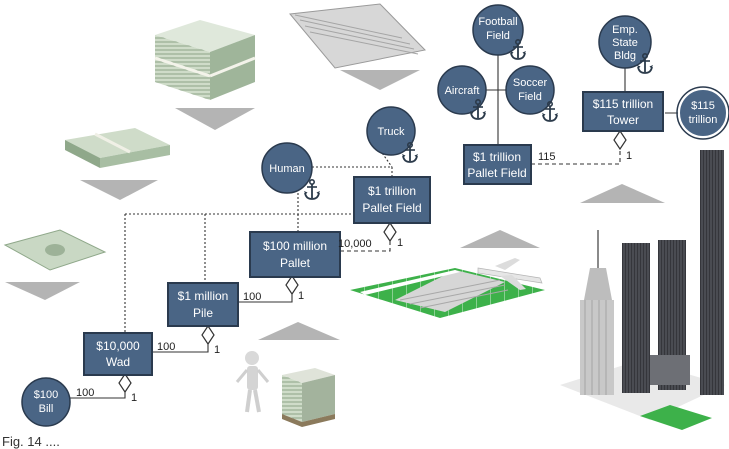 This screenshot has height=449, width=729. What do you see at coordinates (530, 83) in the screenshot?
I see `svg-text: Soccer` at bounding box center [530, 83].